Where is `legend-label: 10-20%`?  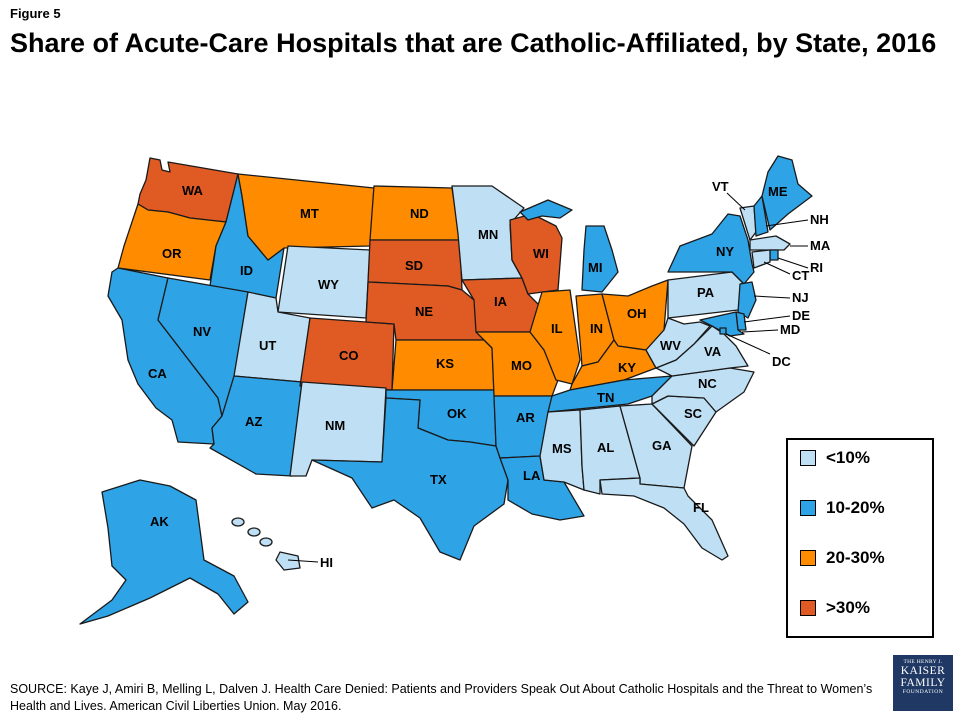 legend-label: 10-20% is located at coordinates (855, 507).